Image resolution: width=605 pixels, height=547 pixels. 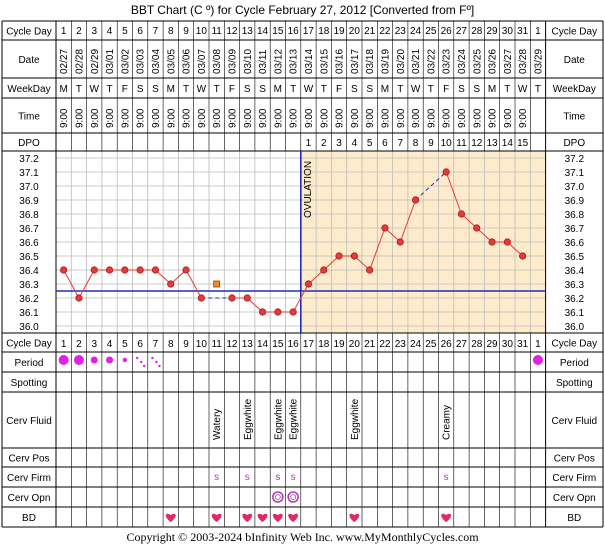 What do you see at coordinates (574, 498) in the screenshot?
I see `row-label-right-cerv-opn: Cerv Opn` at bounding box center [574, 498].